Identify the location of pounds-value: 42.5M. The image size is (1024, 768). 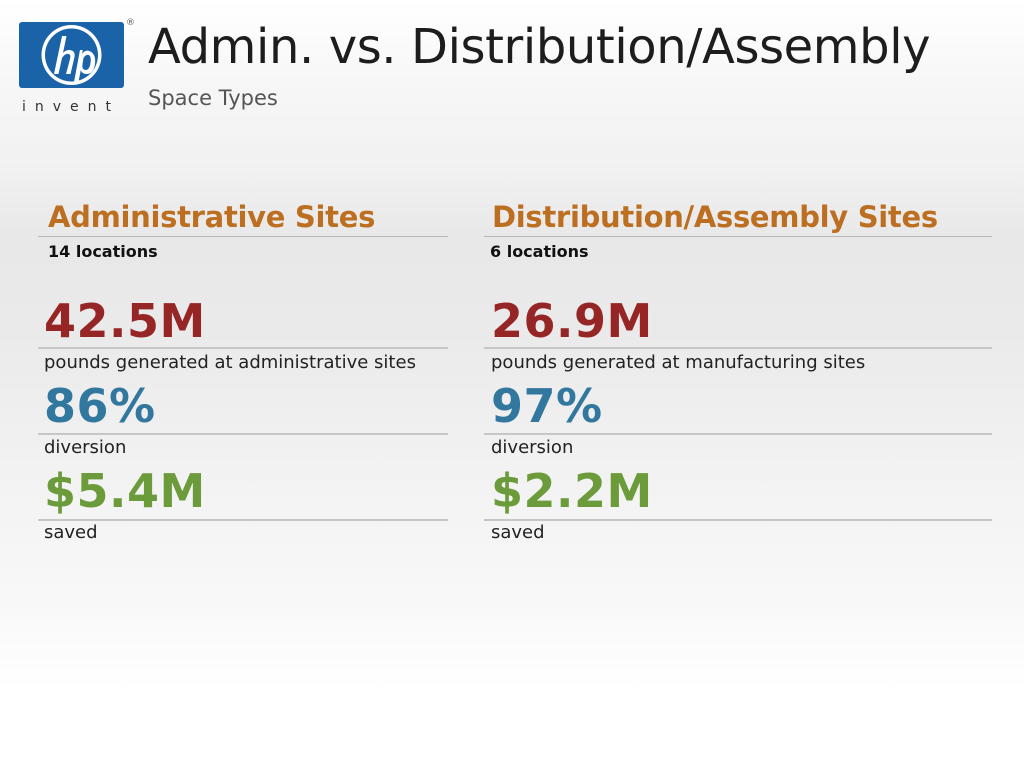
(125, 321).